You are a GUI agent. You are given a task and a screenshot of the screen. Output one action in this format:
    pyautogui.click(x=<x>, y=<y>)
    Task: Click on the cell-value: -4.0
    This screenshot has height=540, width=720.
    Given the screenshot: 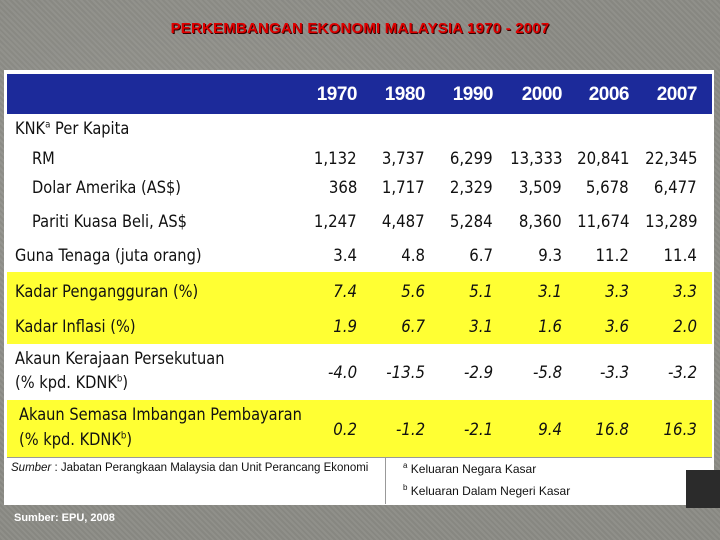 What is the action you would take?
    pyautogui.click(x=342, y=373)
    